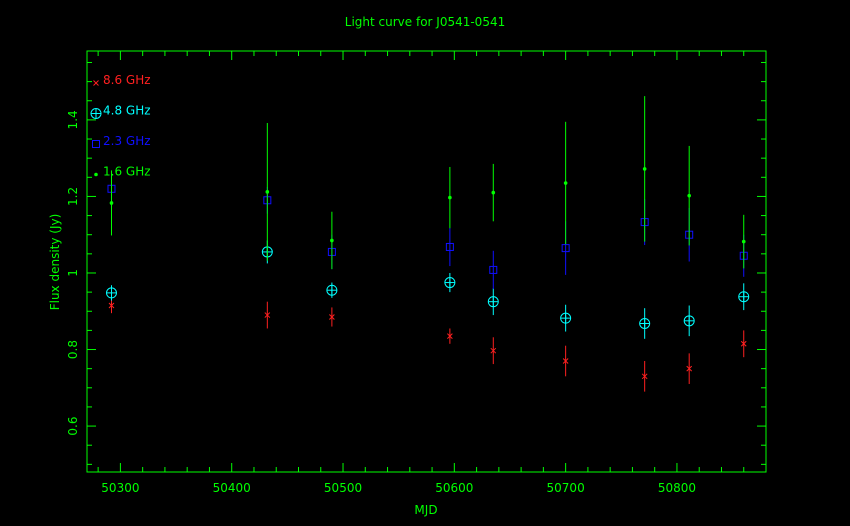 The height and width of the screenshot is (526, 850). Describe the element at coordinates (73, 119) in the screenshot. I see `y-tick-label: 1.4` at that location.